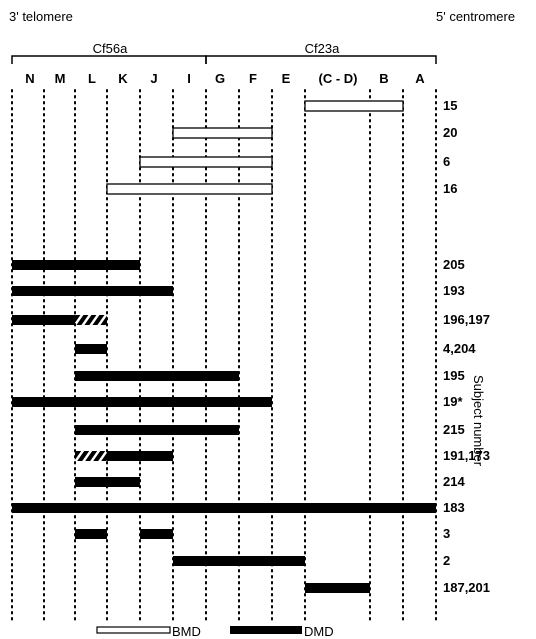 The height and width of the screenshot is (639, 536). Describe the element at coordinates (321, 59) in the screenshot. I see `clone-bracket-cf23a` at that location.